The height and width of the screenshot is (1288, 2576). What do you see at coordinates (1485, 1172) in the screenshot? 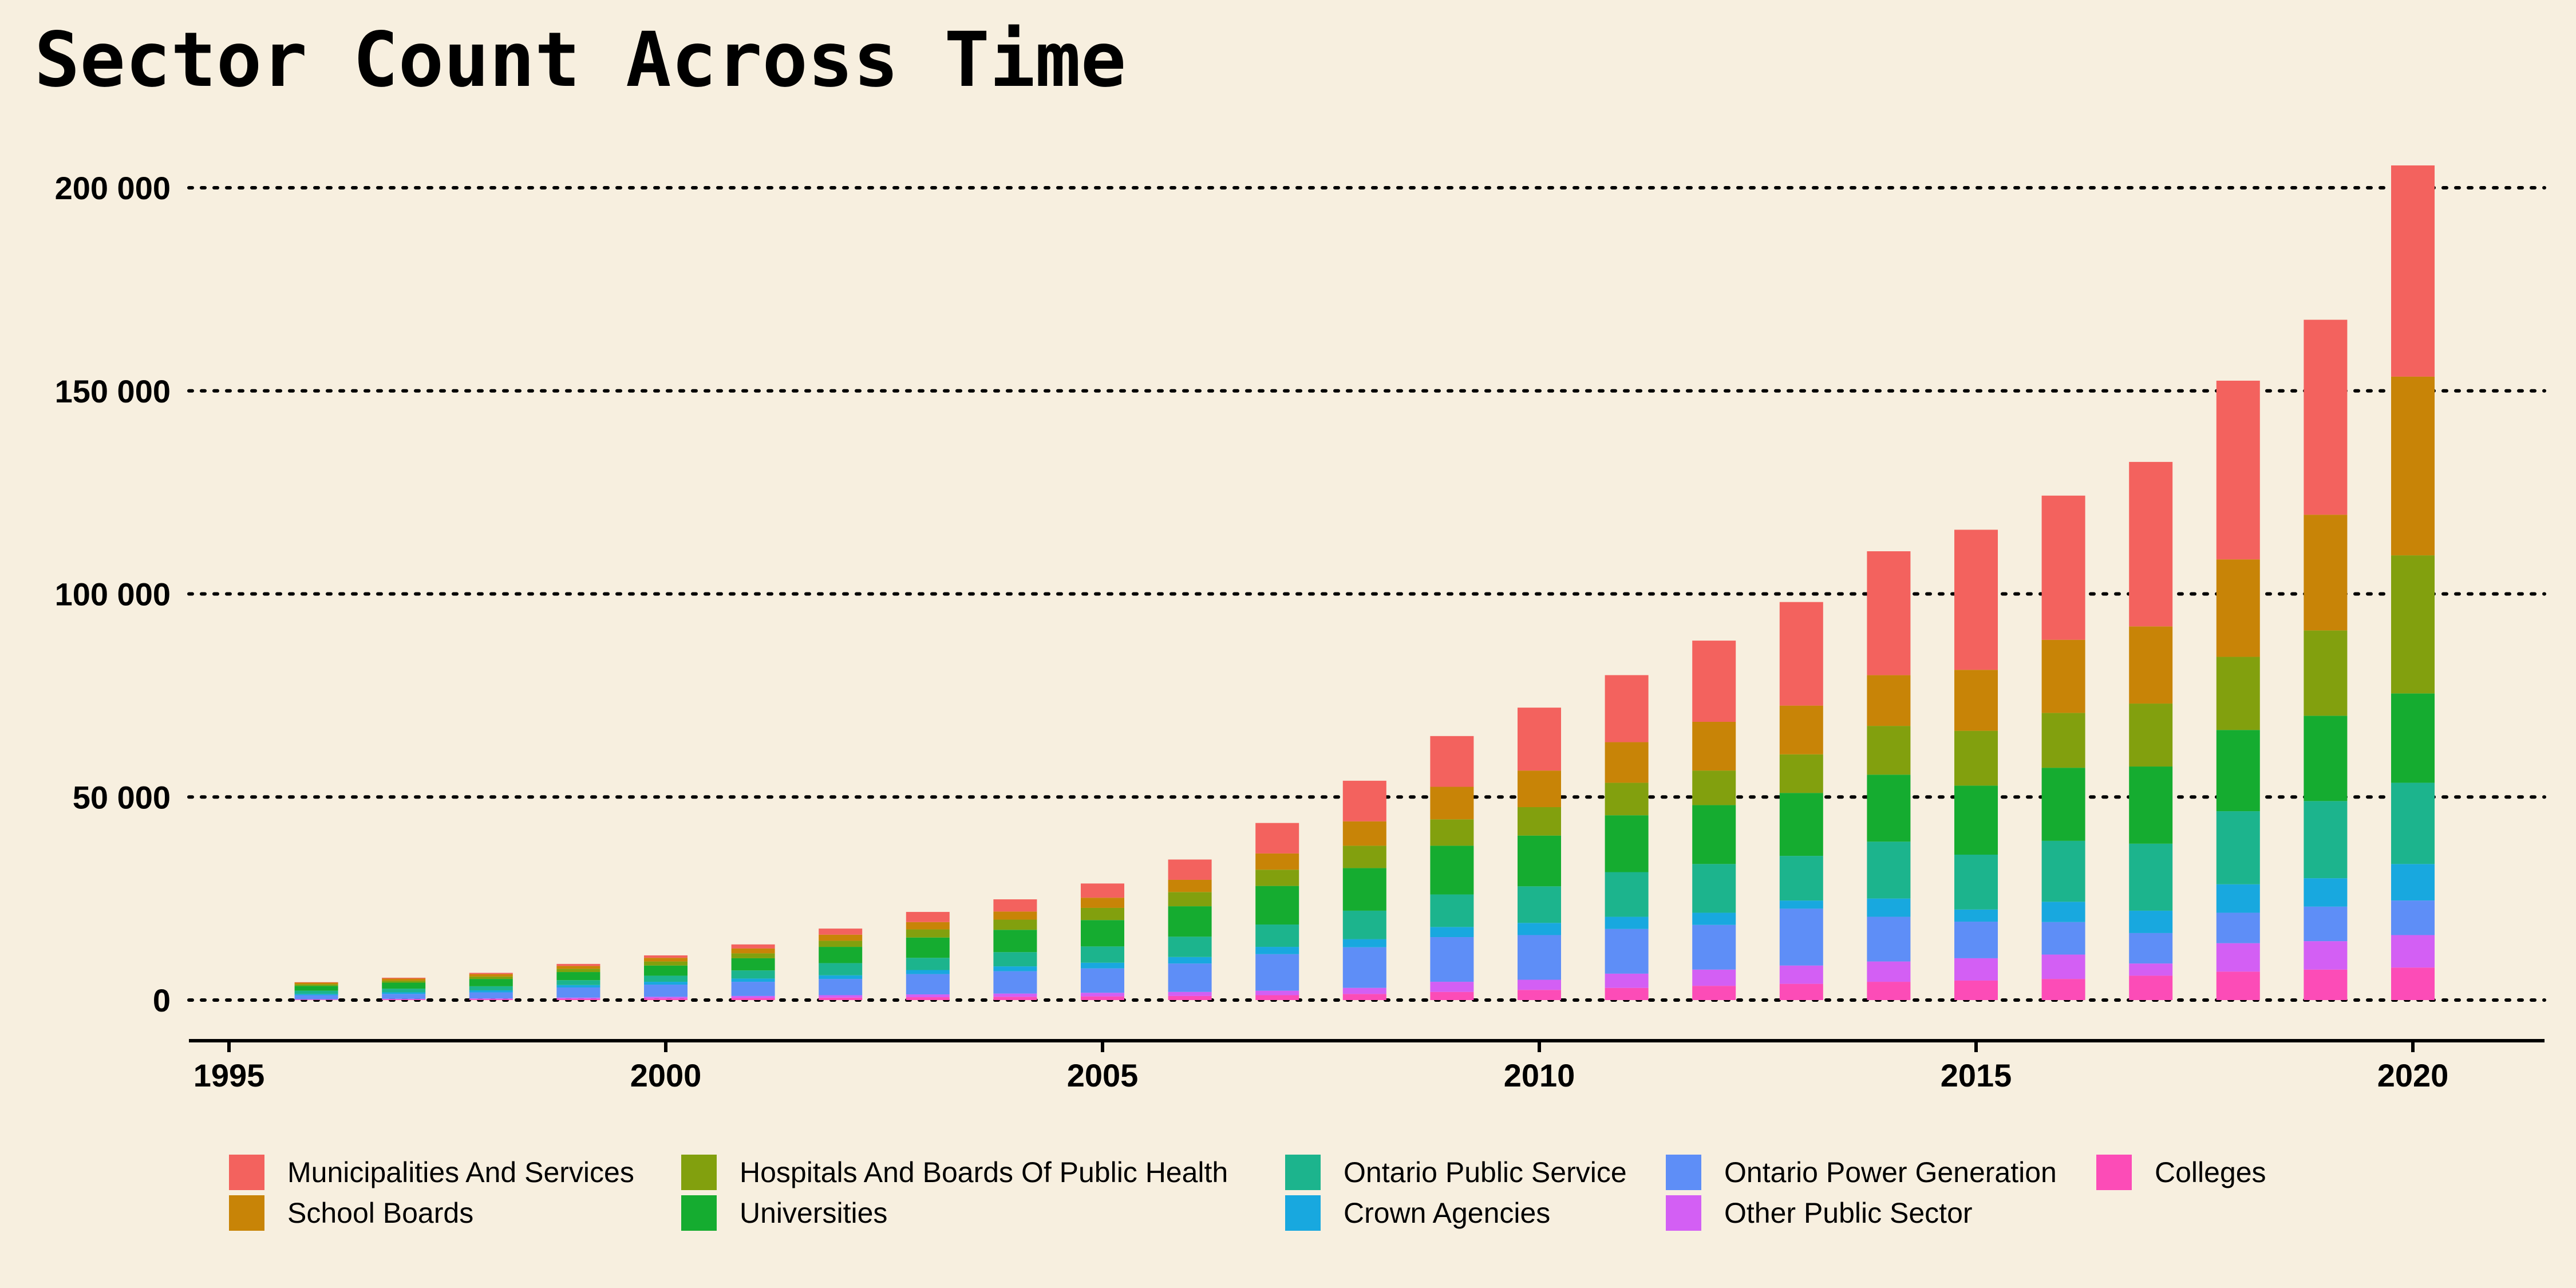
I see `legend-label: Ontario Public Service` at bounding box center [1485, 1172].